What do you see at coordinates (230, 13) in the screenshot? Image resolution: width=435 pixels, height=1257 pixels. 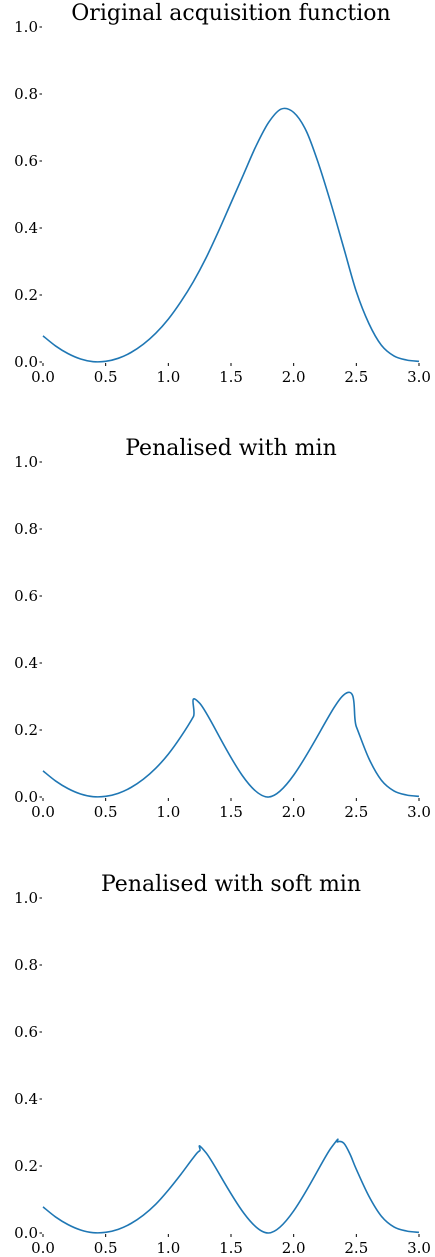 I see `chart-title: Original acquisition function` at bounding box center [230, 13].